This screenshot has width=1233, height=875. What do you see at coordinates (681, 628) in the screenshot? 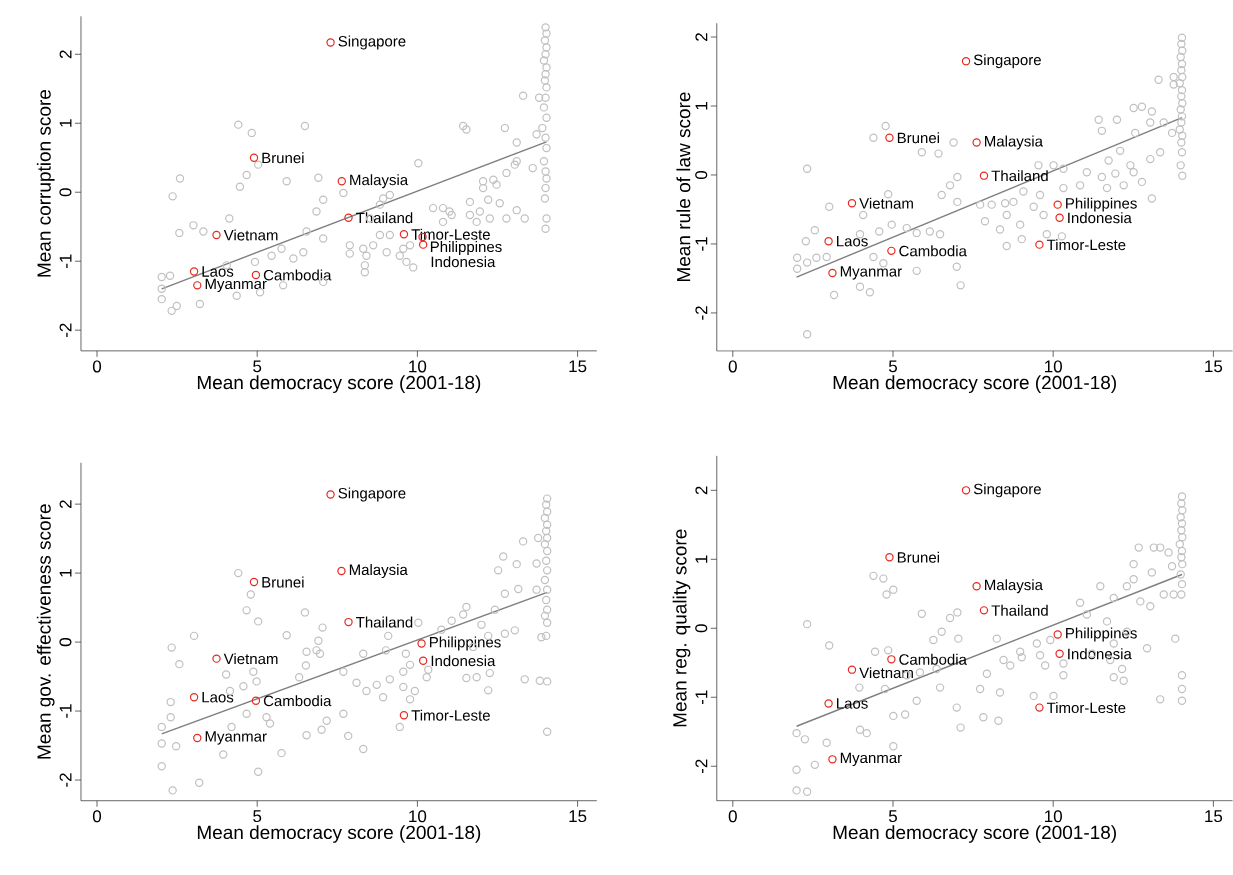
I see `y-axis-title: Mean reg. quality score` at bounding box center [681, 628].